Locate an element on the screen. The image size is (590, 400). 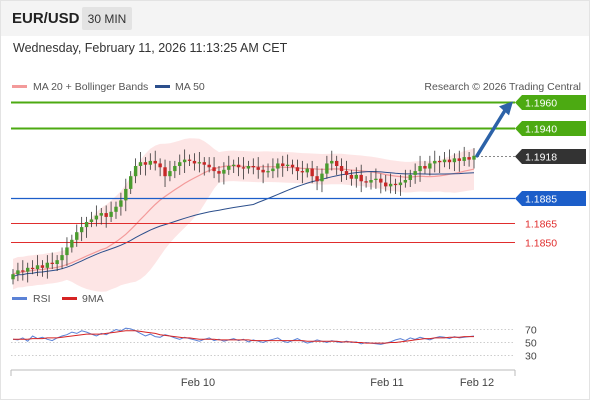
resistance-2-tag-bg is located at coordinates (550, 102).